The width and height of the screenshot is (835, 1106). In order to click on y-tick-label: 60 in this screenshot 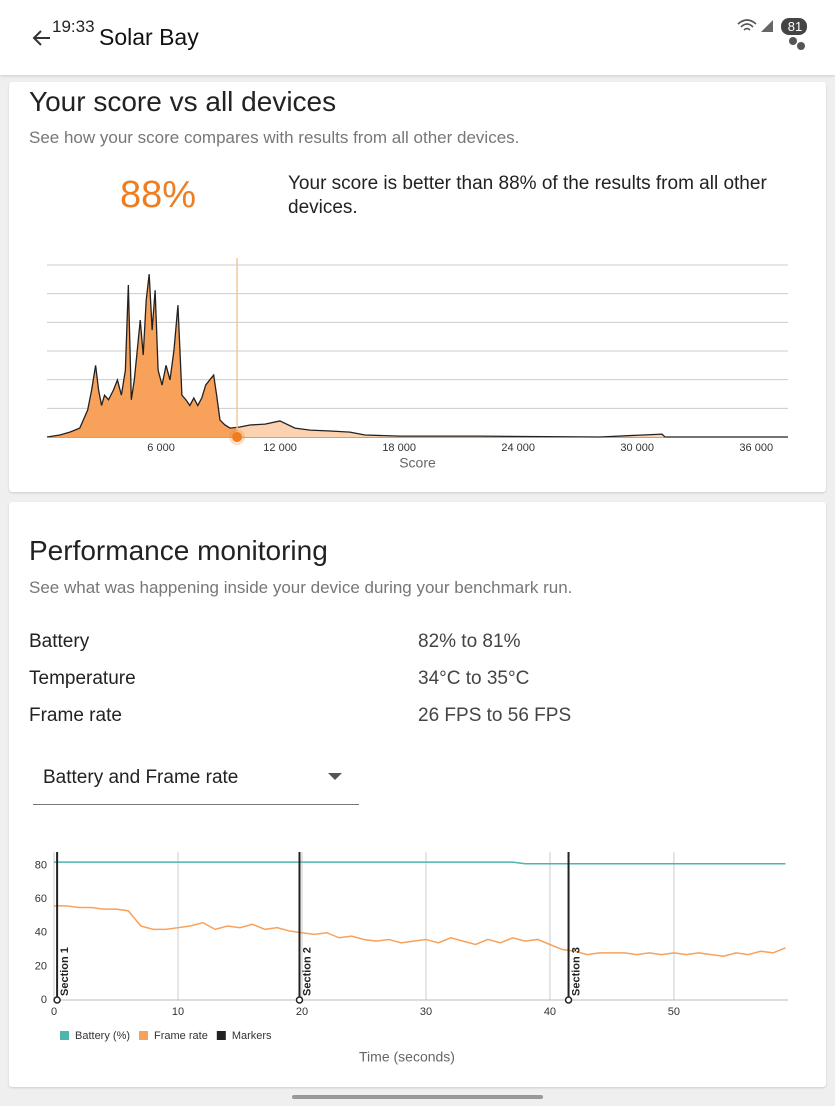, I will do `click(41, 899)`.